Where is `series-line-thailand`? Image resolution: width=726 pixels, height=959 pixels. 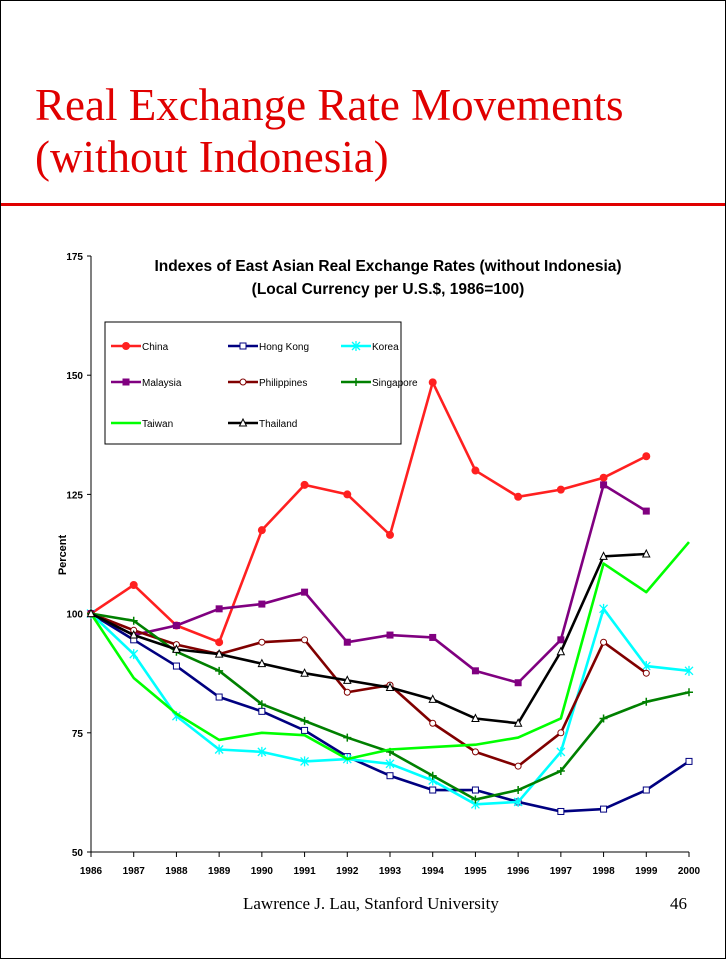
series-line-thailand is located at coordinates (368, 638).